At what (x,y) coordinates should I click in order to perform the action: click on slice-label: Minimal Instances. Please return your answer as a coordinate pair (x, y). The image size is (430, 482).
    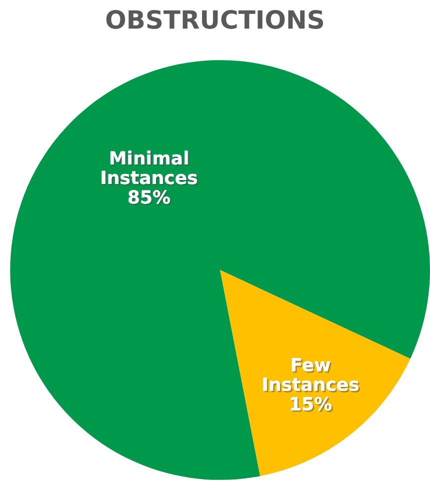
    Looking at the image, I should click on (150, 168).